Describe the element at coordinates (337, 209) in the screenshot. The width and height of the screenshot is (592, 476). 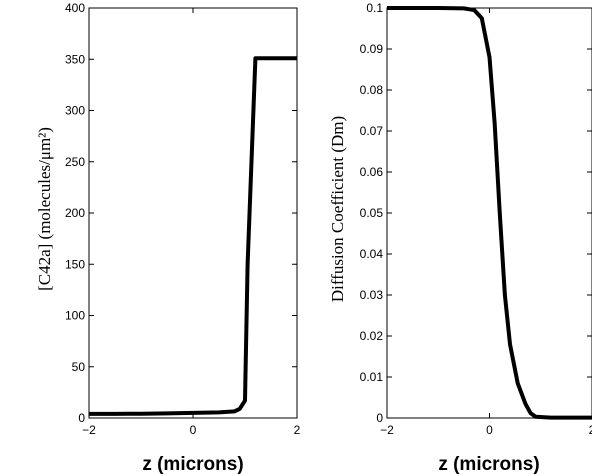
I see `y-axis-label: Diffusion Coefficient (Dm)` at that location.